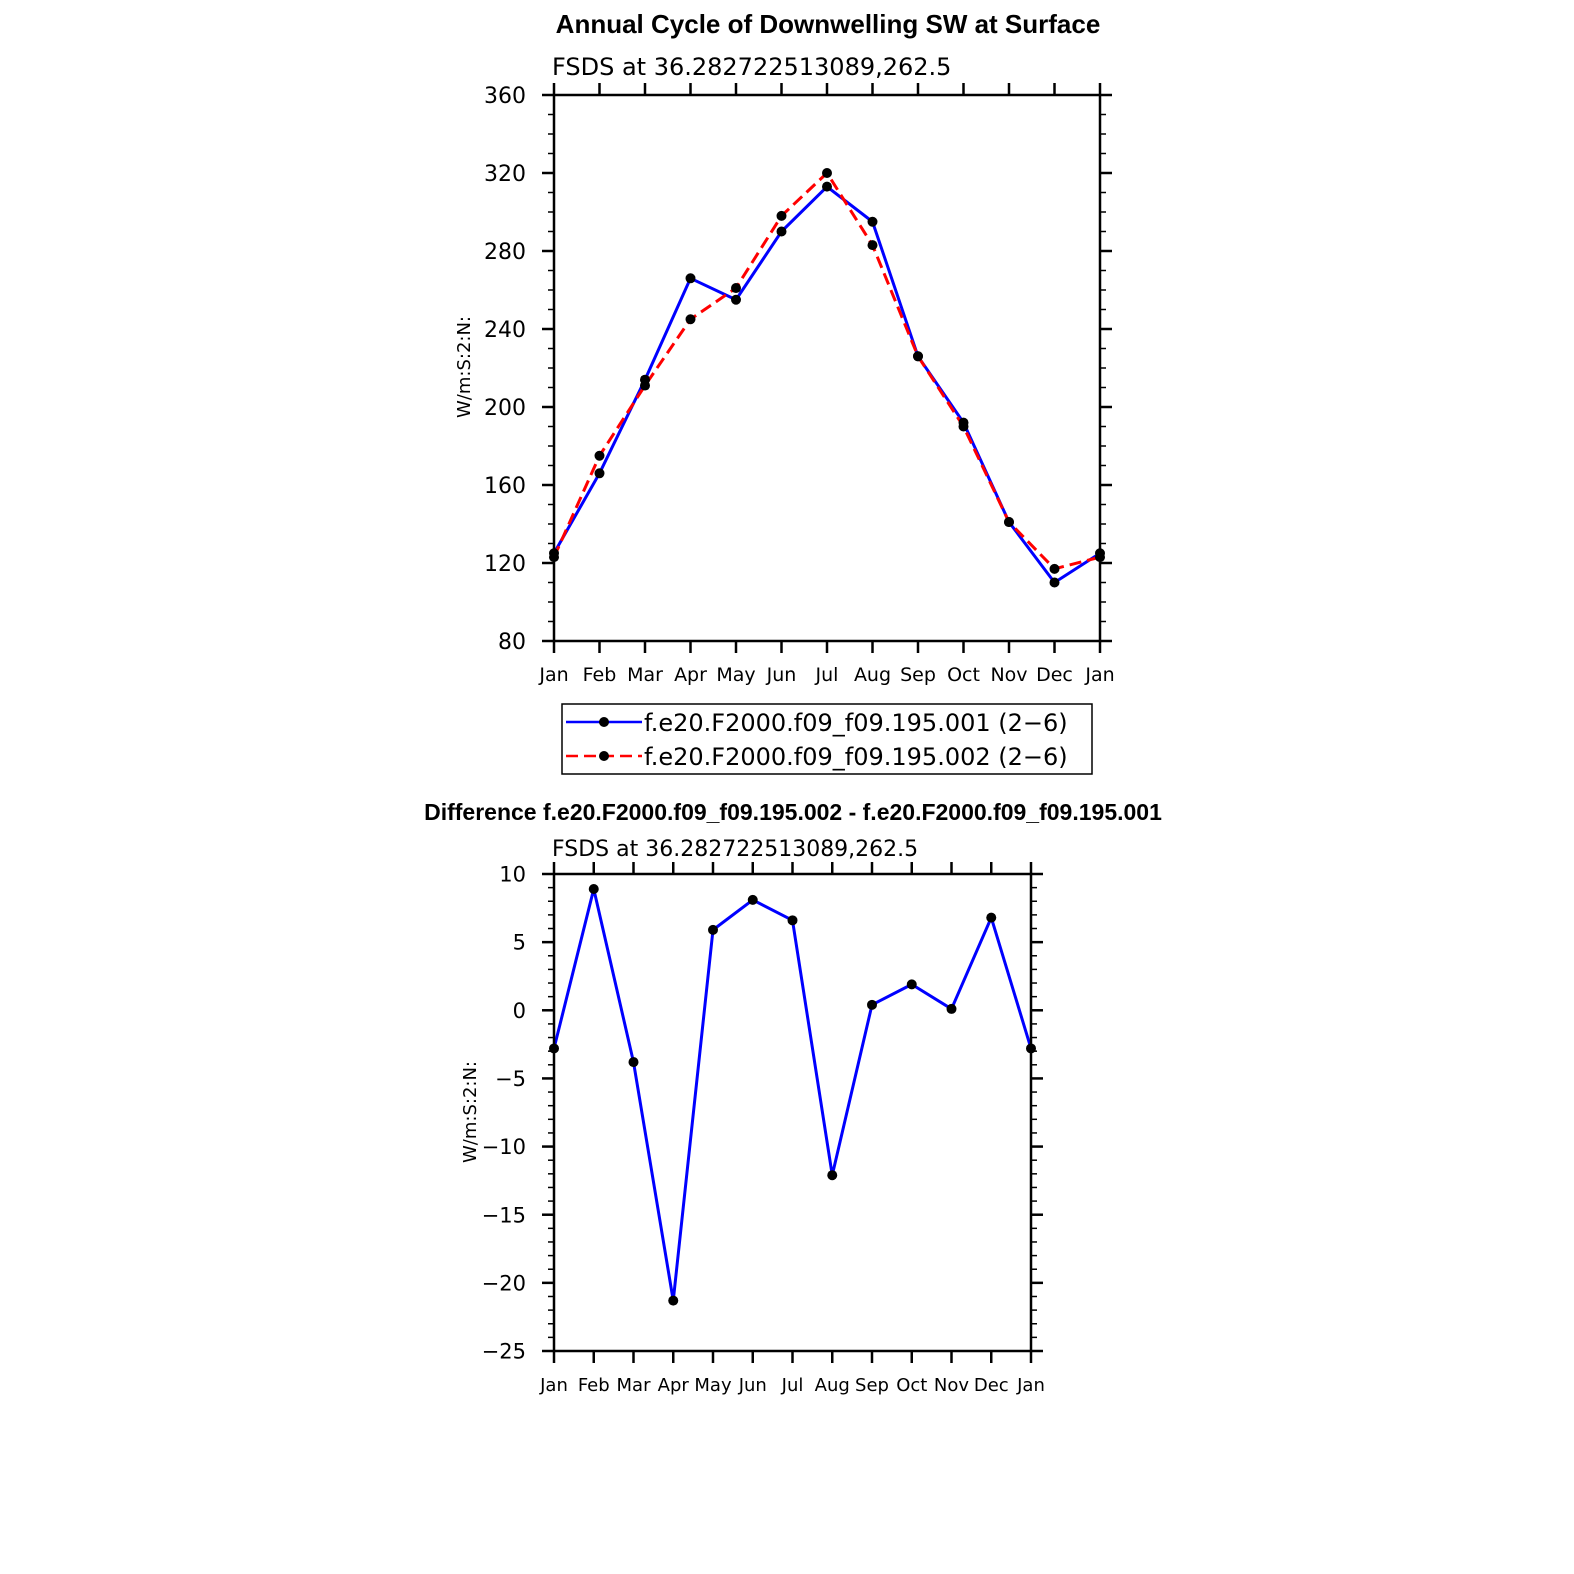  Describe the element at coordinates (856, 723) in the screenshot. I see `legend-label-series-1: f.e20.F2000.f09_f09.195.001 (2−6)` at that location.